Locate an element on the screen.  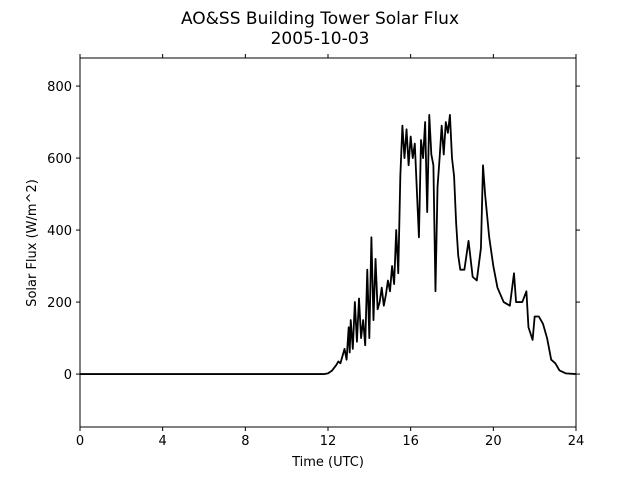
x-tick-label: 4 is located at coordinates (163, 441).